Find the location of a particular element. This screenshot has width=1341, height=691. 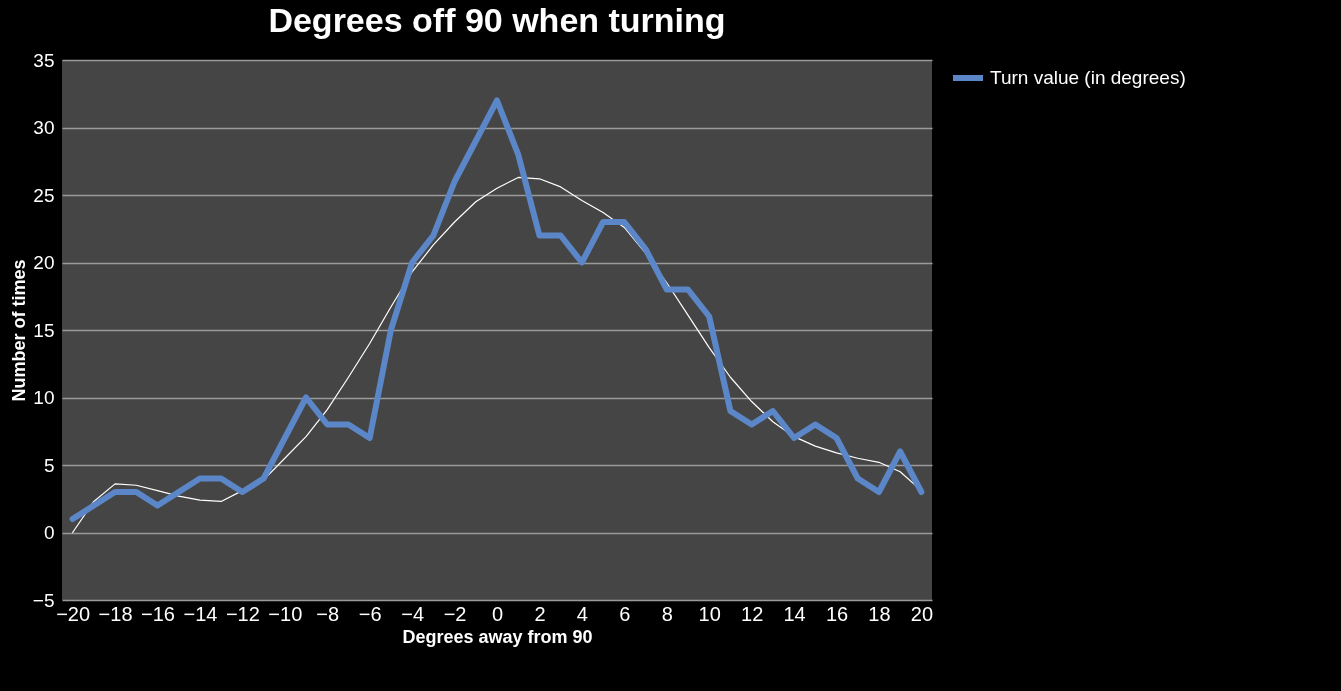

x-tick-label: 14 is located at coordinates (794, 613).